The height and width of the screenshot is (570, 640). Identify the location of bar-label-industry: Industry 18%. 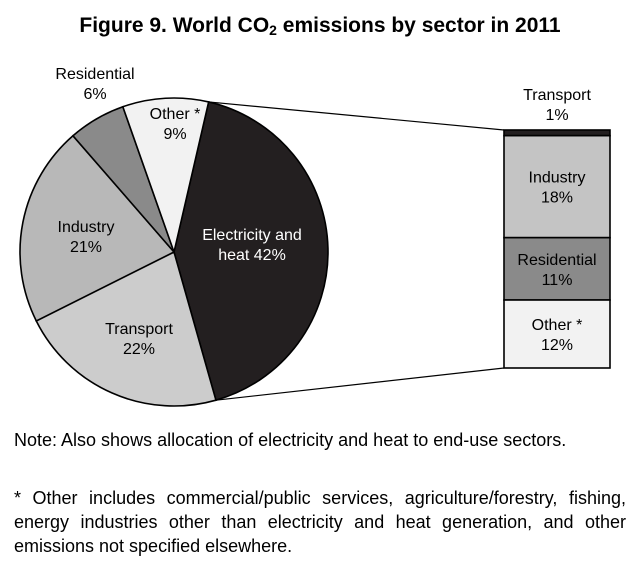
(557, 188).